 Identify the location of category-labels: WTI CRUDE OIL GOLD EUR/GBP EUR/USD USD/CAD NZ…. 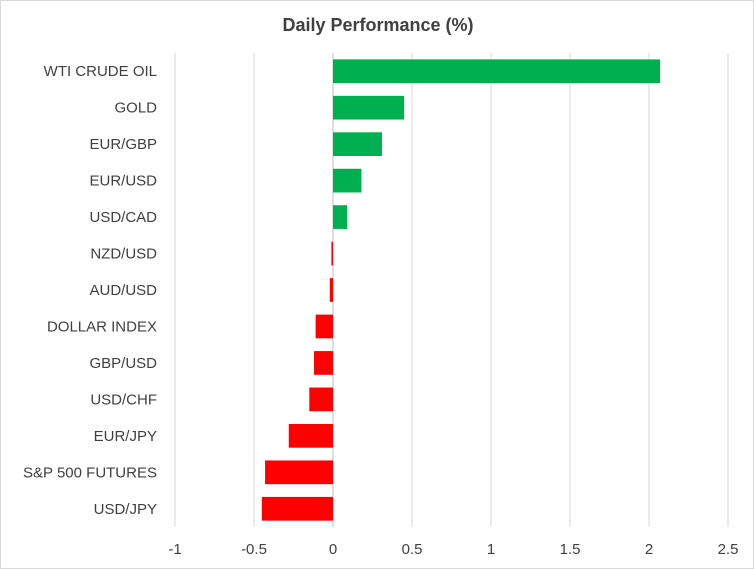
(90, 290).